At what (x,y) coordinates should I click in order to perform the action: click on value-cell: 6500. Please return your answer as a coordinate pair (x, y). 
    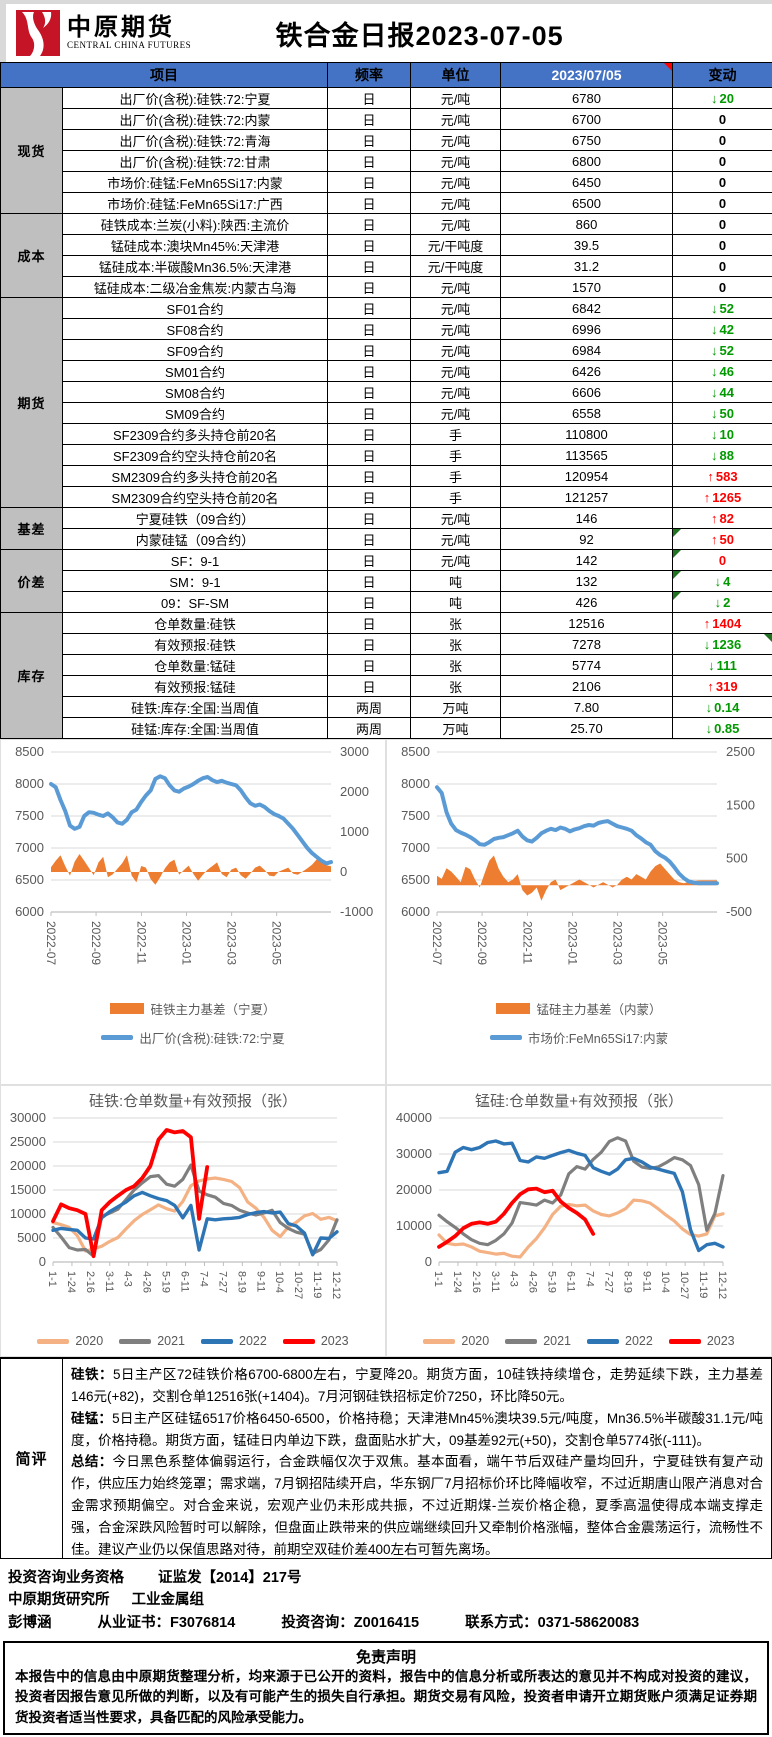
    Looking at the image, I should click on (586, 203).